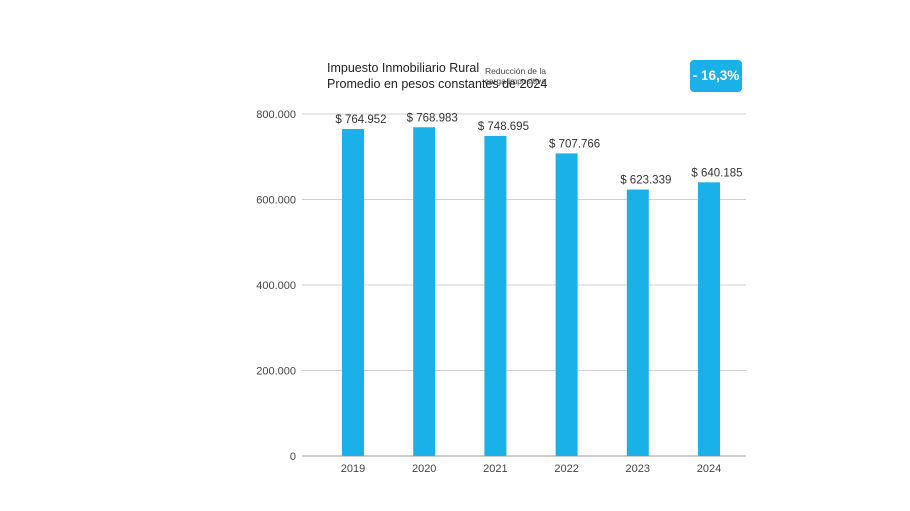 Image resolution: width=910 pixels, height=511 pixels. What do you see at coordinates (403, 68) in the screenshot?
I see `chart-title: Impuesto Inmobiliario Rural` at bounding box center [403, 68].